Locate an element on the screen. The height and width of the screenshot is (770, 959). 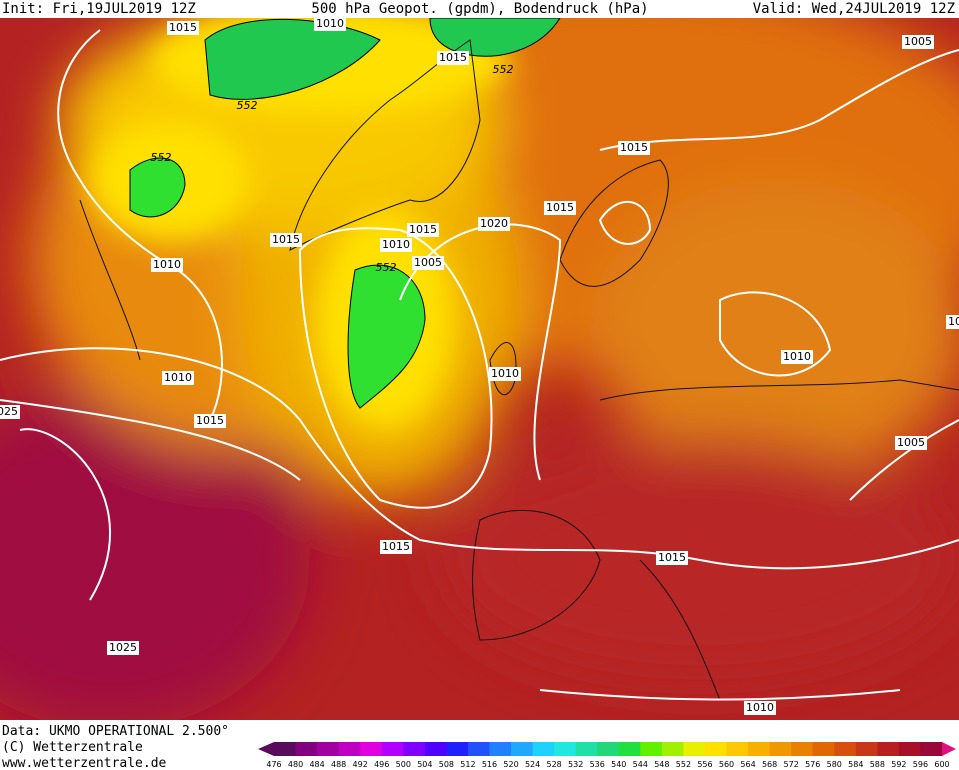
colorbar-arrow is located at coordinates (266, 749).